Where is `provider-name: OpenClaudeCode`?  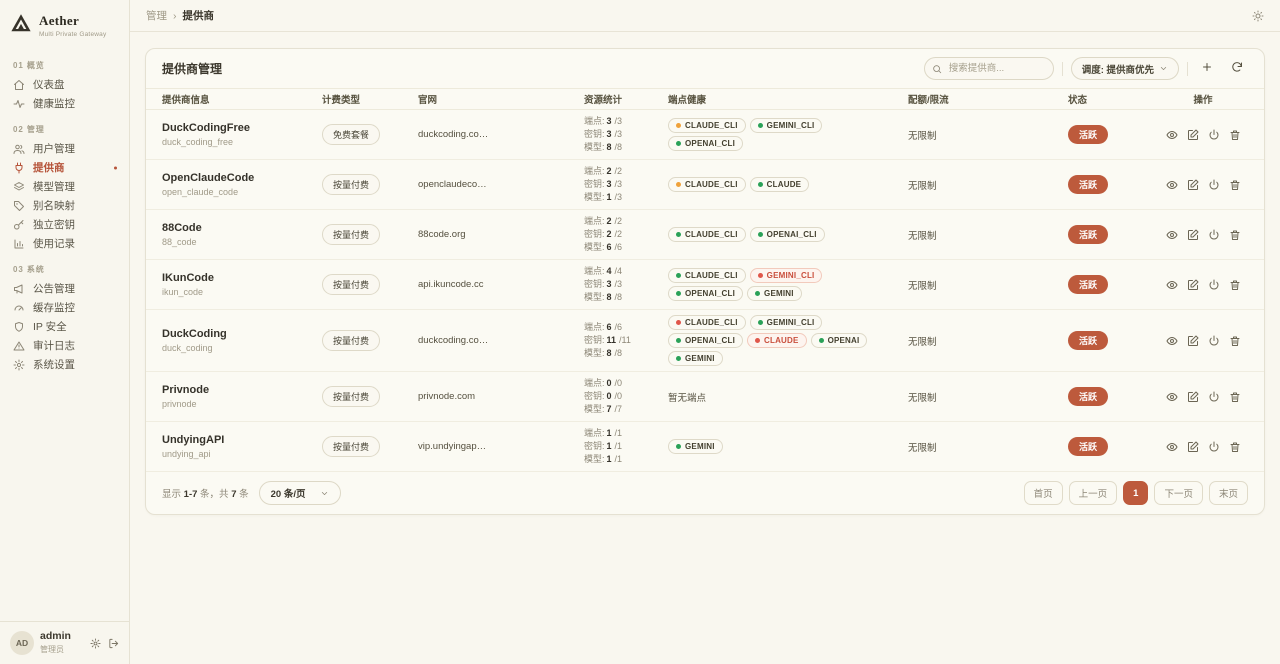
provider-name: OpenClaudeCode is located at coordinates (208, 178).